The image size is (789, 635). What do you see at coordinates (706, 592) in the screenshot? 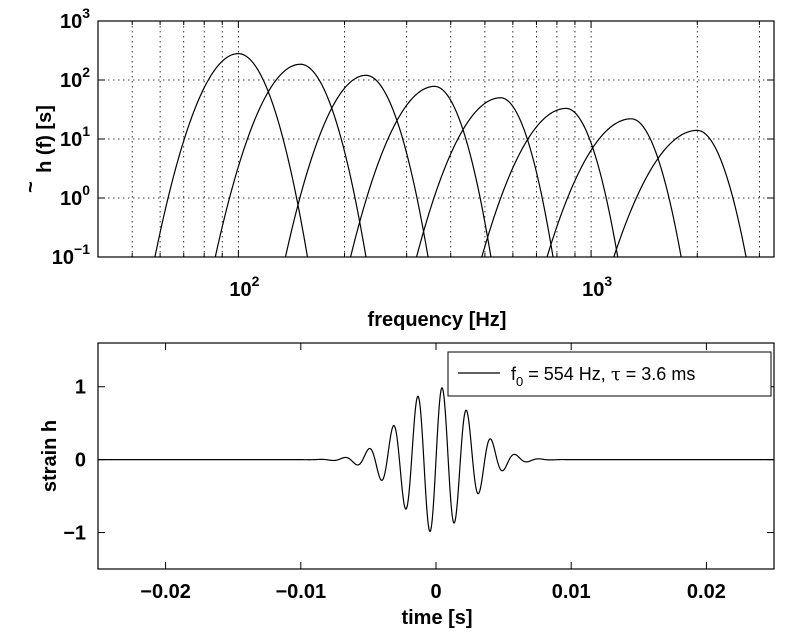
I see `waveform-x-tick-label: 0.02` at bounding box center [706, 592].